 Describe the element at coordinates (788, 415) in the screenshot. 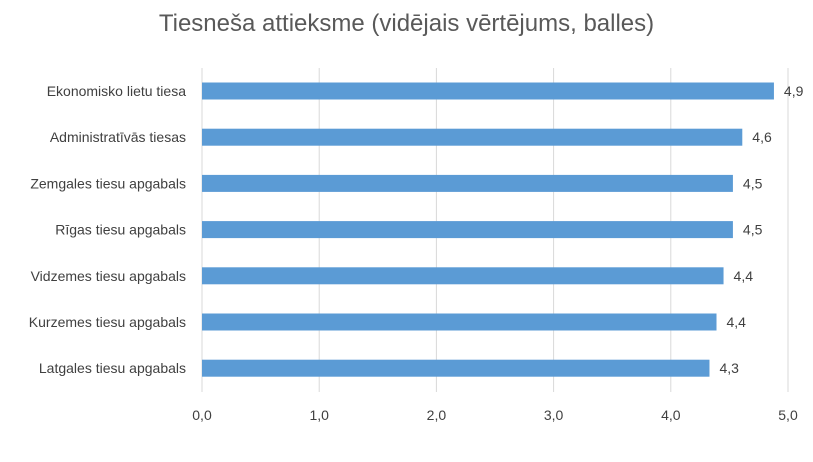

I see `x-tick-label: 5,0` at that location.